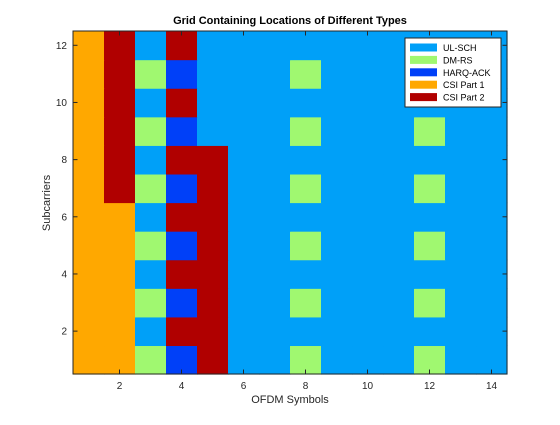  Describe the element at coordinates (423, 72) in the screenshot. I see `legend-swatch` at that location.